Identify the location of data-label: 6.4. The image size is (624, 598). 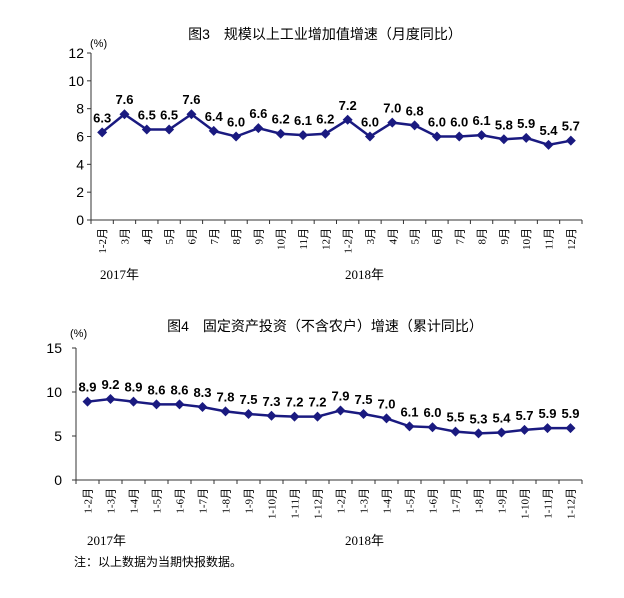
(214, 116).